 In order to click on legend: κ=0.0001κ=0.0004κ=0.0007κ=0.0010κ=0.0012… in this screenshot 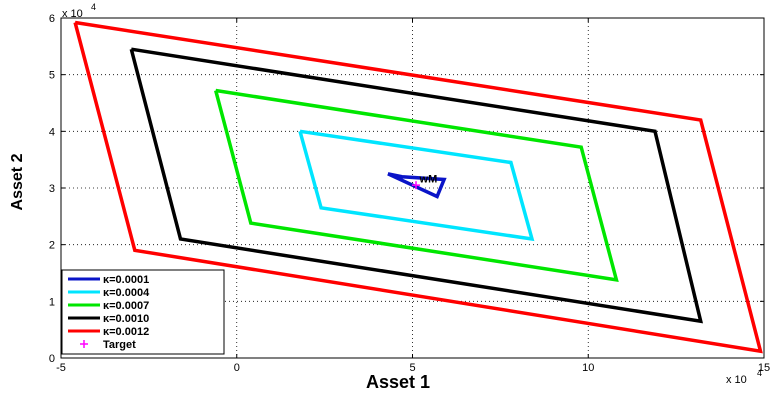, I will do `click(143, 312)`.